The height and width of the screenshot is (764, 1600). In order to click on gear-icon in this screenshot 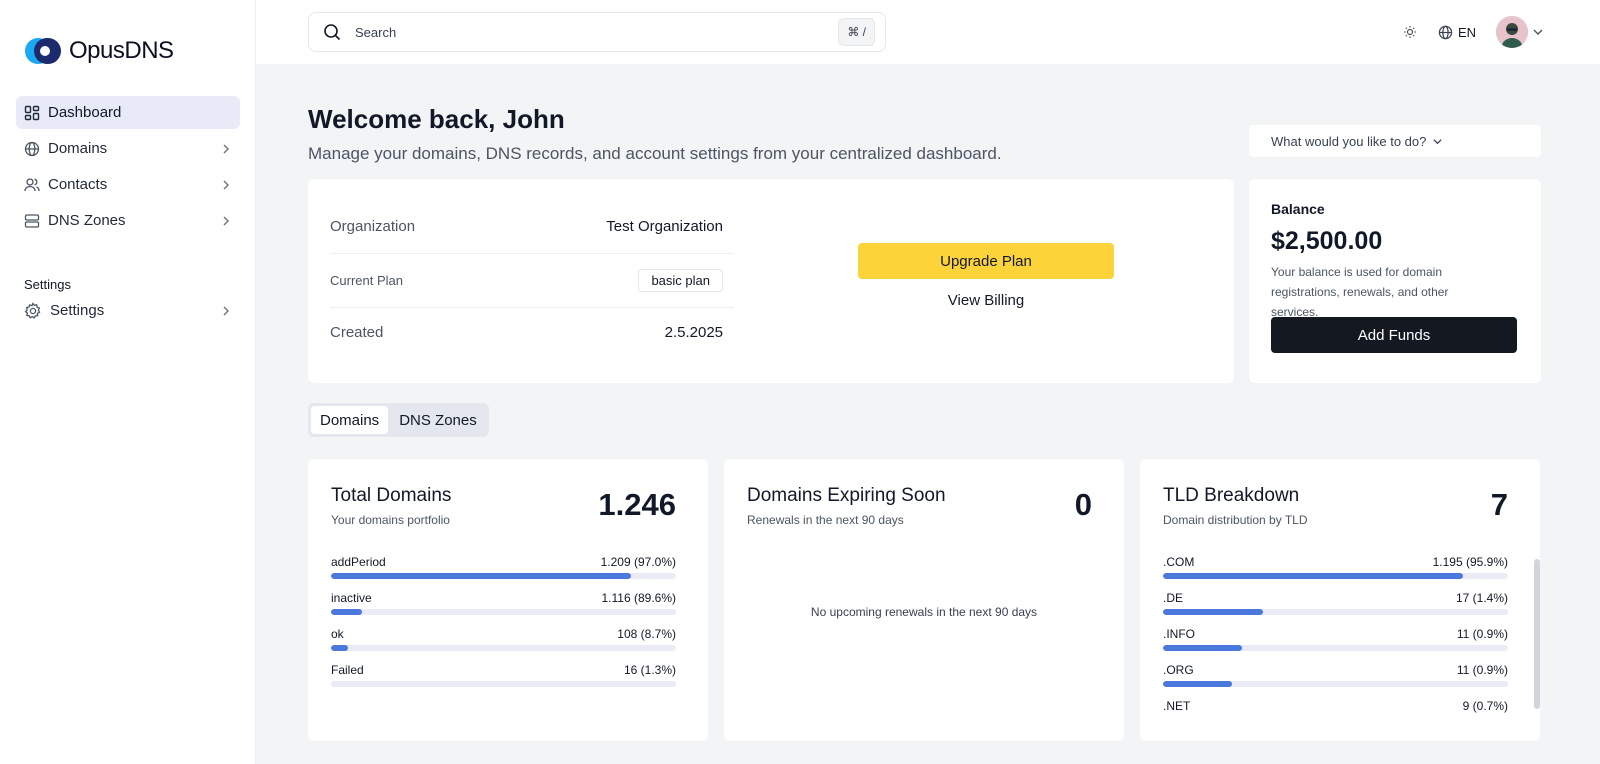, I will do `click(33, 310)`.